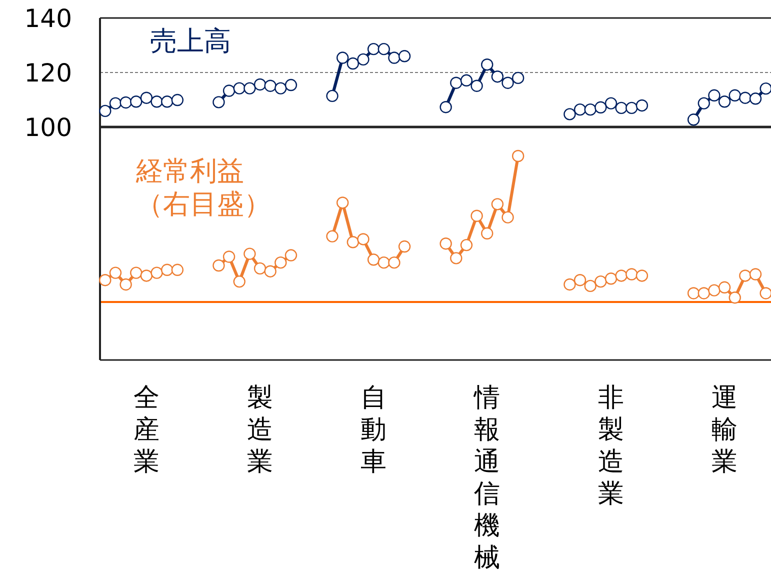  I want to click on y-tick-label: 120, so click(48, 73).